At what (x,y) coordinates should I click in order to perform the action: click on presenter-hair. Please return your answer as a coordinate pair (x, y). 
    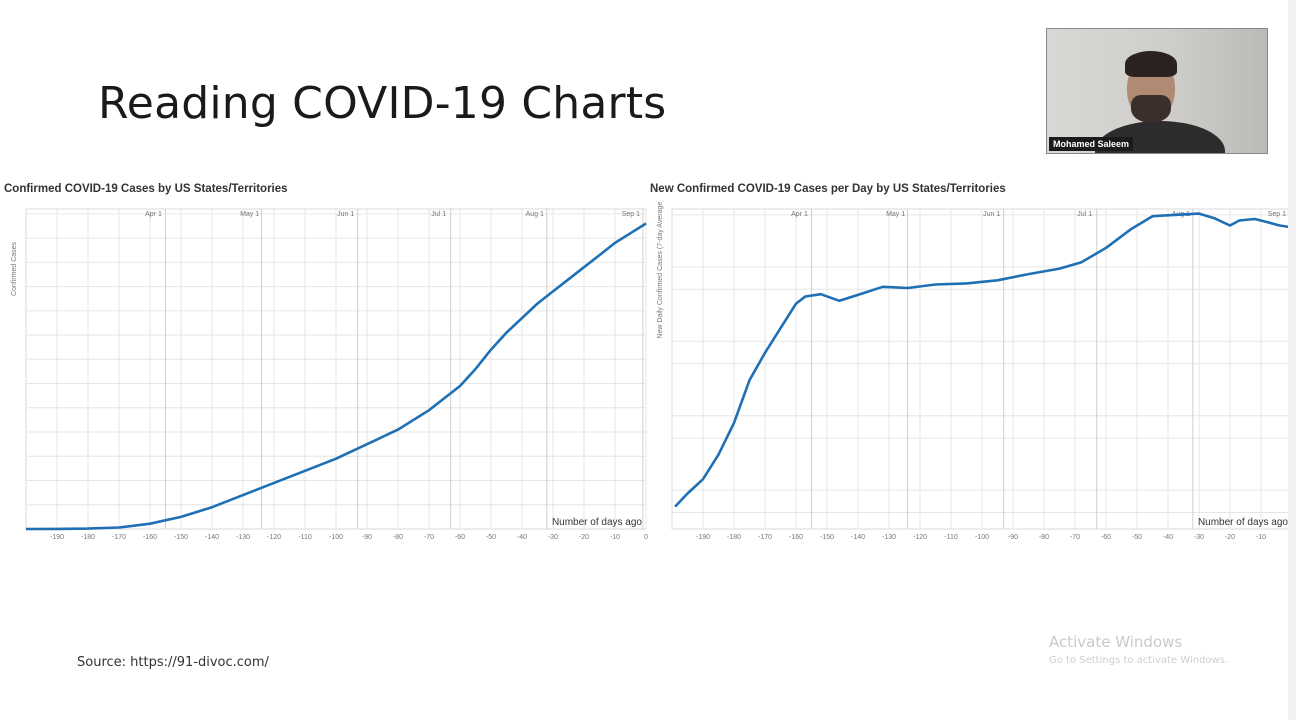
    Looking at the image, I should click on (1151, 64).